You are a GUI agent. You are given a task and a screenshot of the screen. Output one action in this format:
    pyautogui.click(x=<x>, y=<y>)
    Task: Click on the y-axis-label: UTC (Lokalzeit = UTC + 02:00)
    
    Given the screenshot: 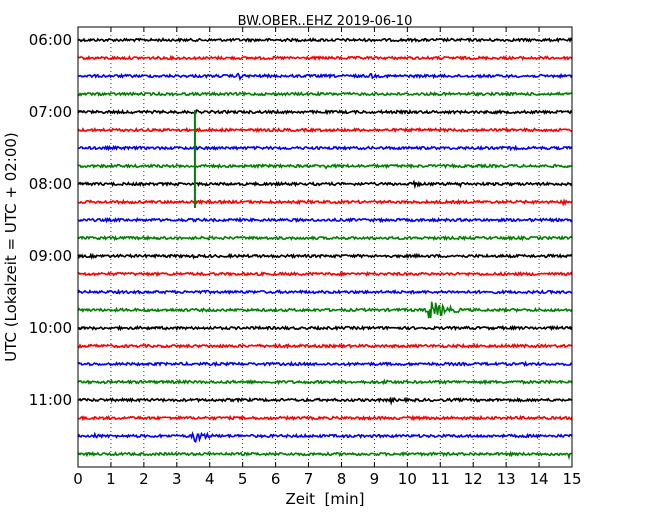 What is the action you would take?
    pyautogui.click(x=11, y=247)
    